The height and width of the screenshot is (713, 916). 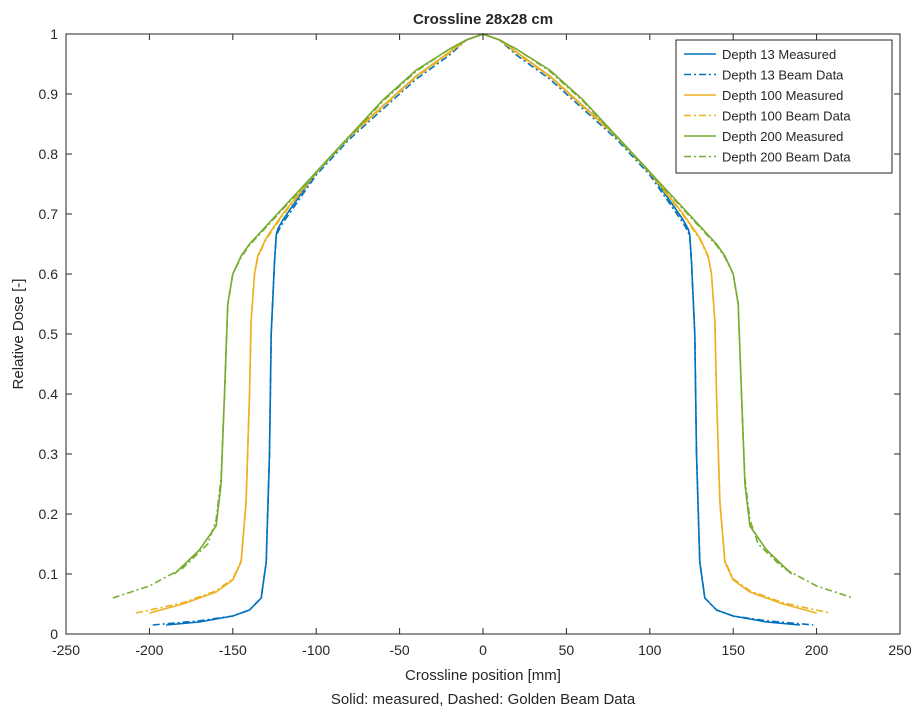 I want to click on y-tick-label: 0.5, so click(x=49, y=334).